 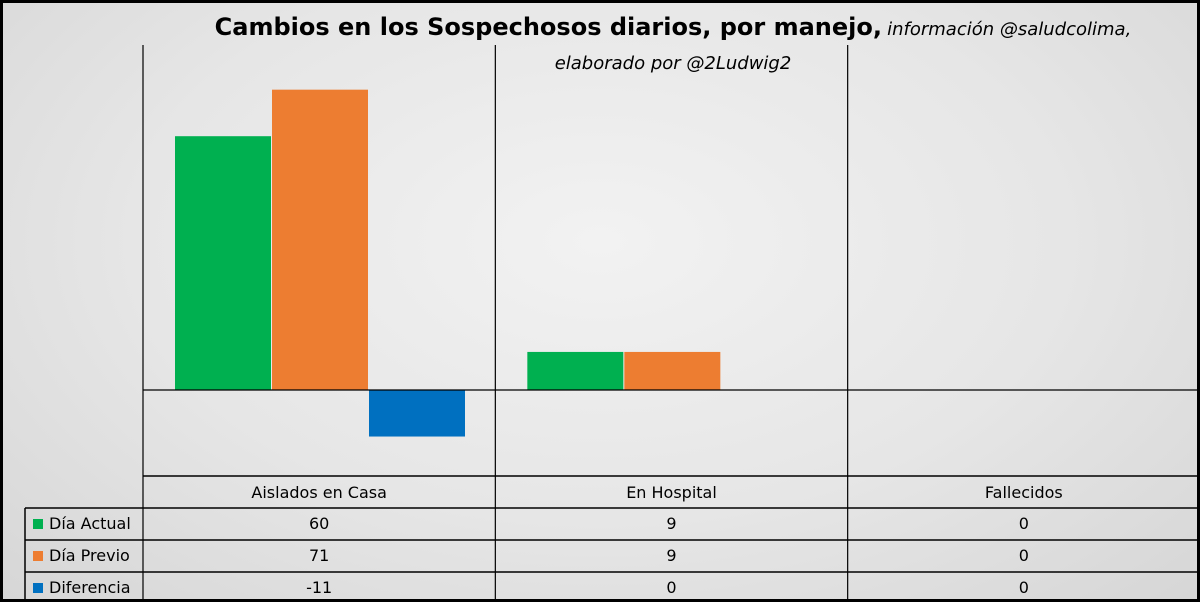 I want to click on chart-subtitle: elaborado por @2Ludwig2, so click(x=670, y=63).